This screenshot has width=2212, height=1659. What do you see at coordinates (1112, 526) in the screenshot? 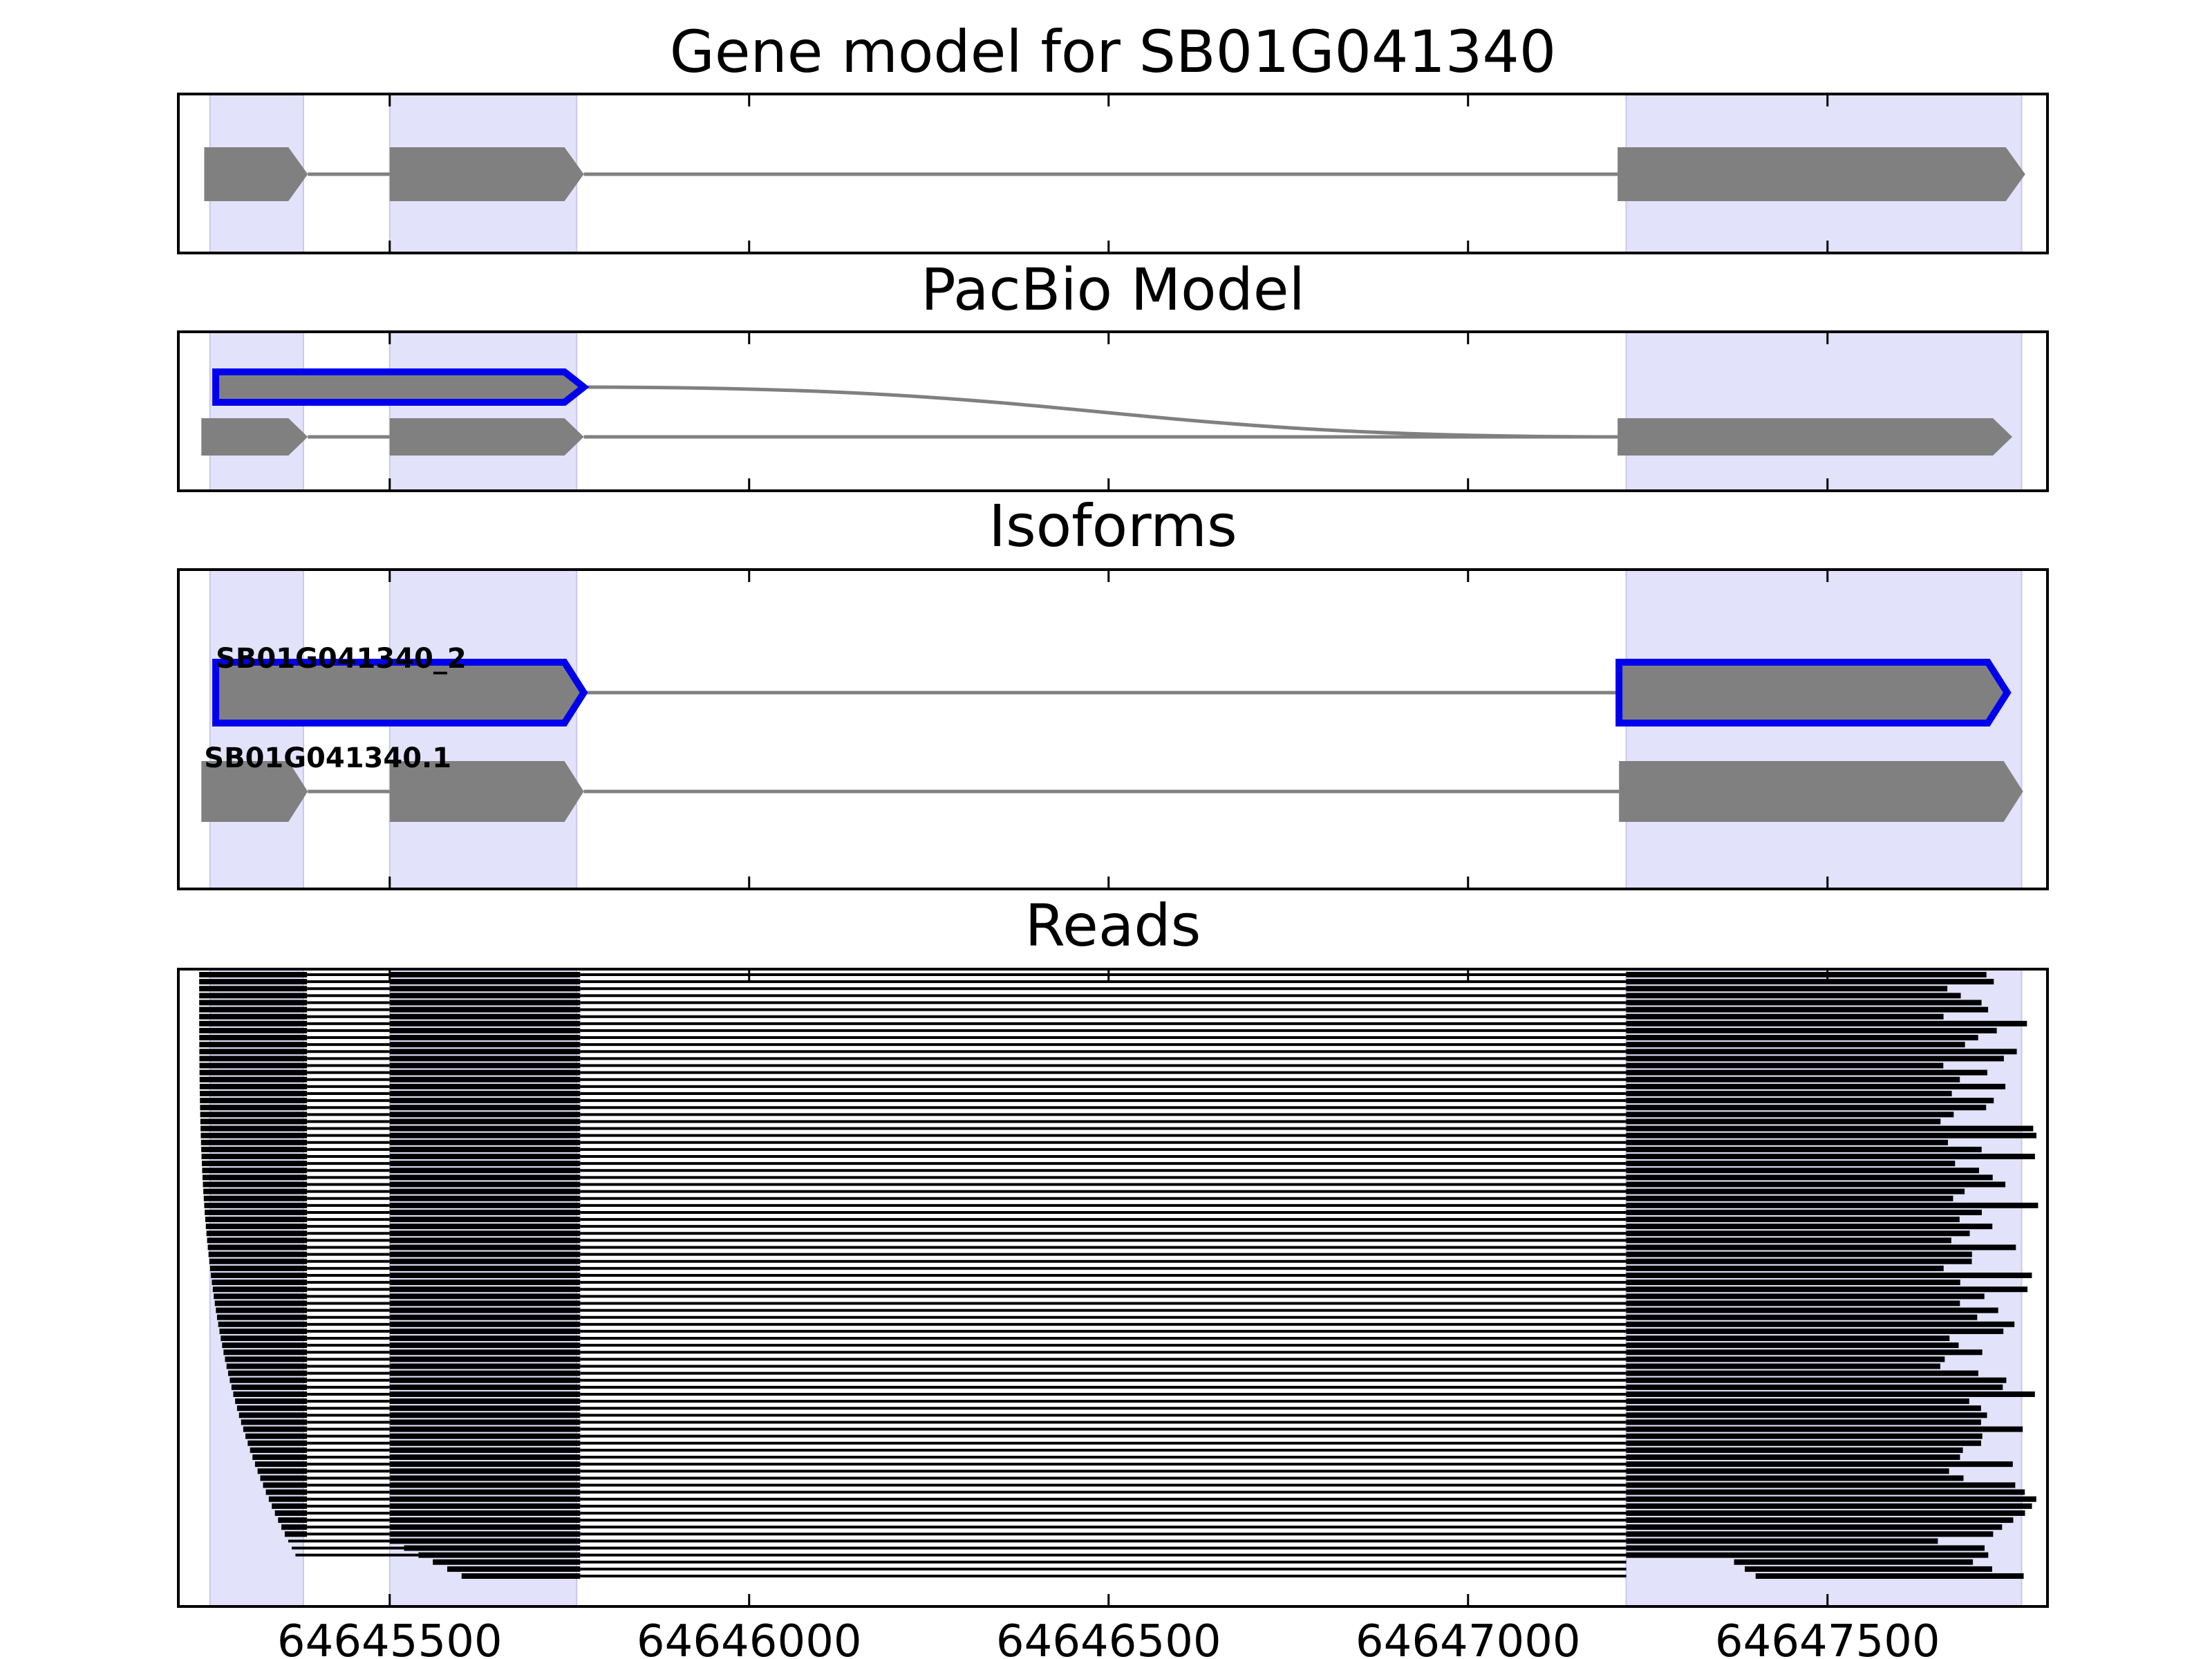
I see `panel-title-isoforms: Isoforms` at bounding box center [1112, 526].